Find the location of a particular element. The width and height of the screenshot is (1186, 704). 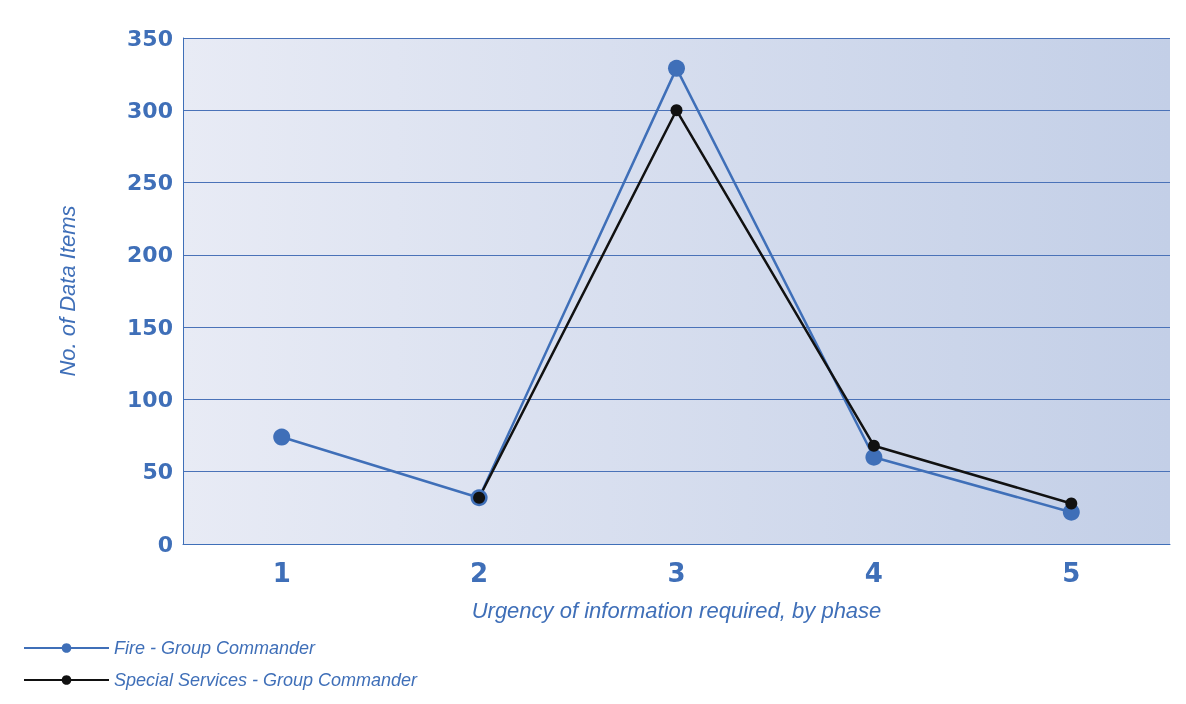

x-tick-label: 4 is located at coordinates (873, 573).